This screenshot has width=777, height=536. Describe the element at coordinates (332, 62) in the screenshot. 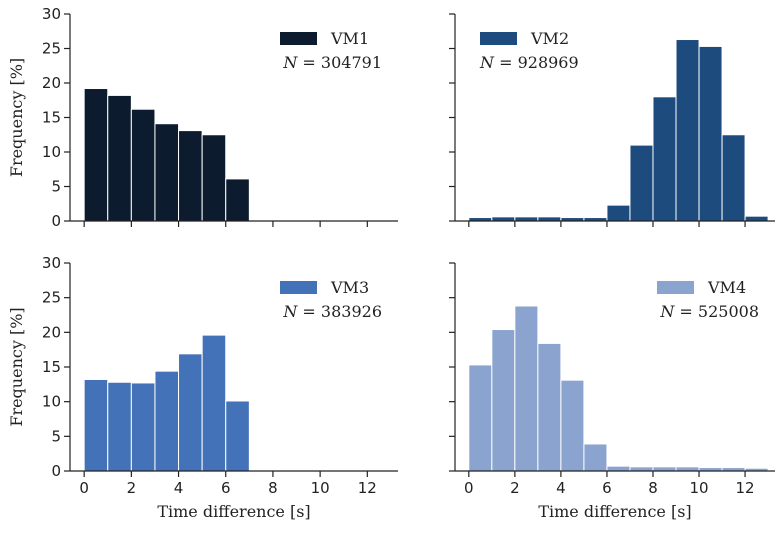

I see `sample-size-label: N = 304791` at that location.